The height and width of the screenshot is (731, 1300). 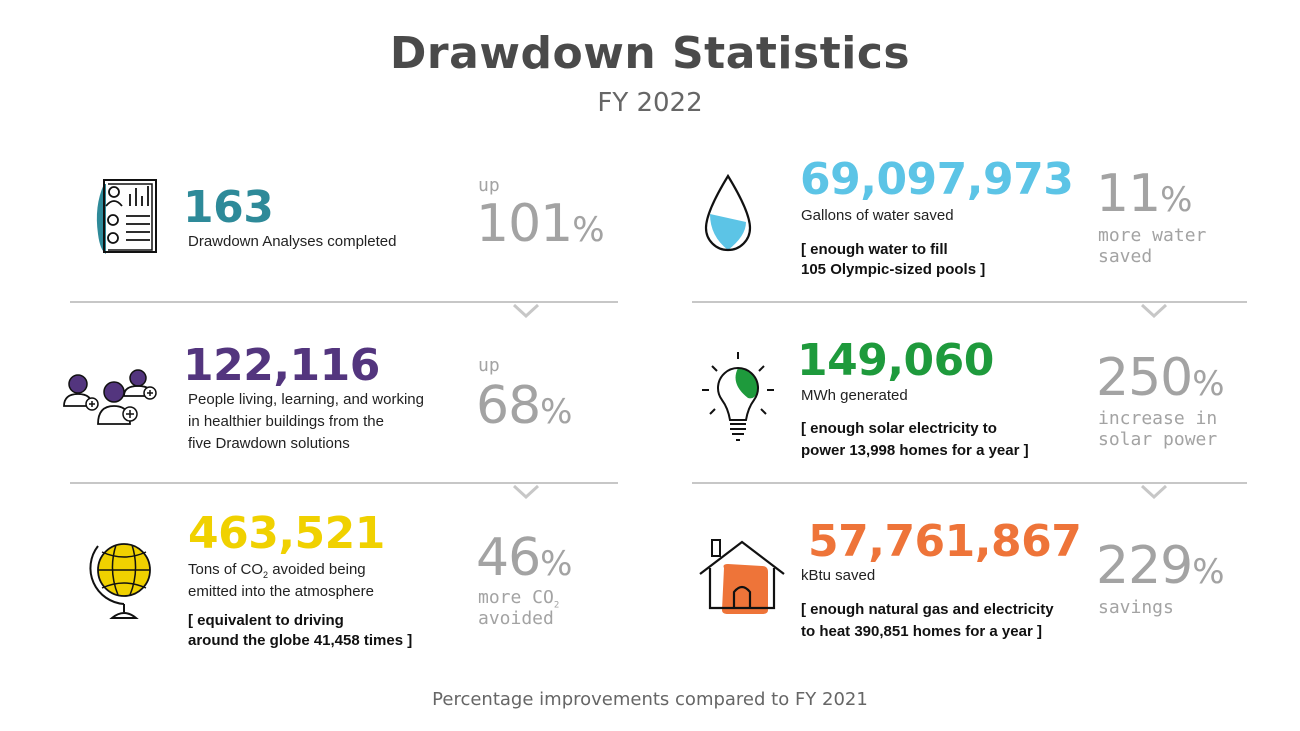 What do you see at coordinates (286, 533) in the screenshot?
I see `co2-count: 463,521` at bounding box center [286, 533].